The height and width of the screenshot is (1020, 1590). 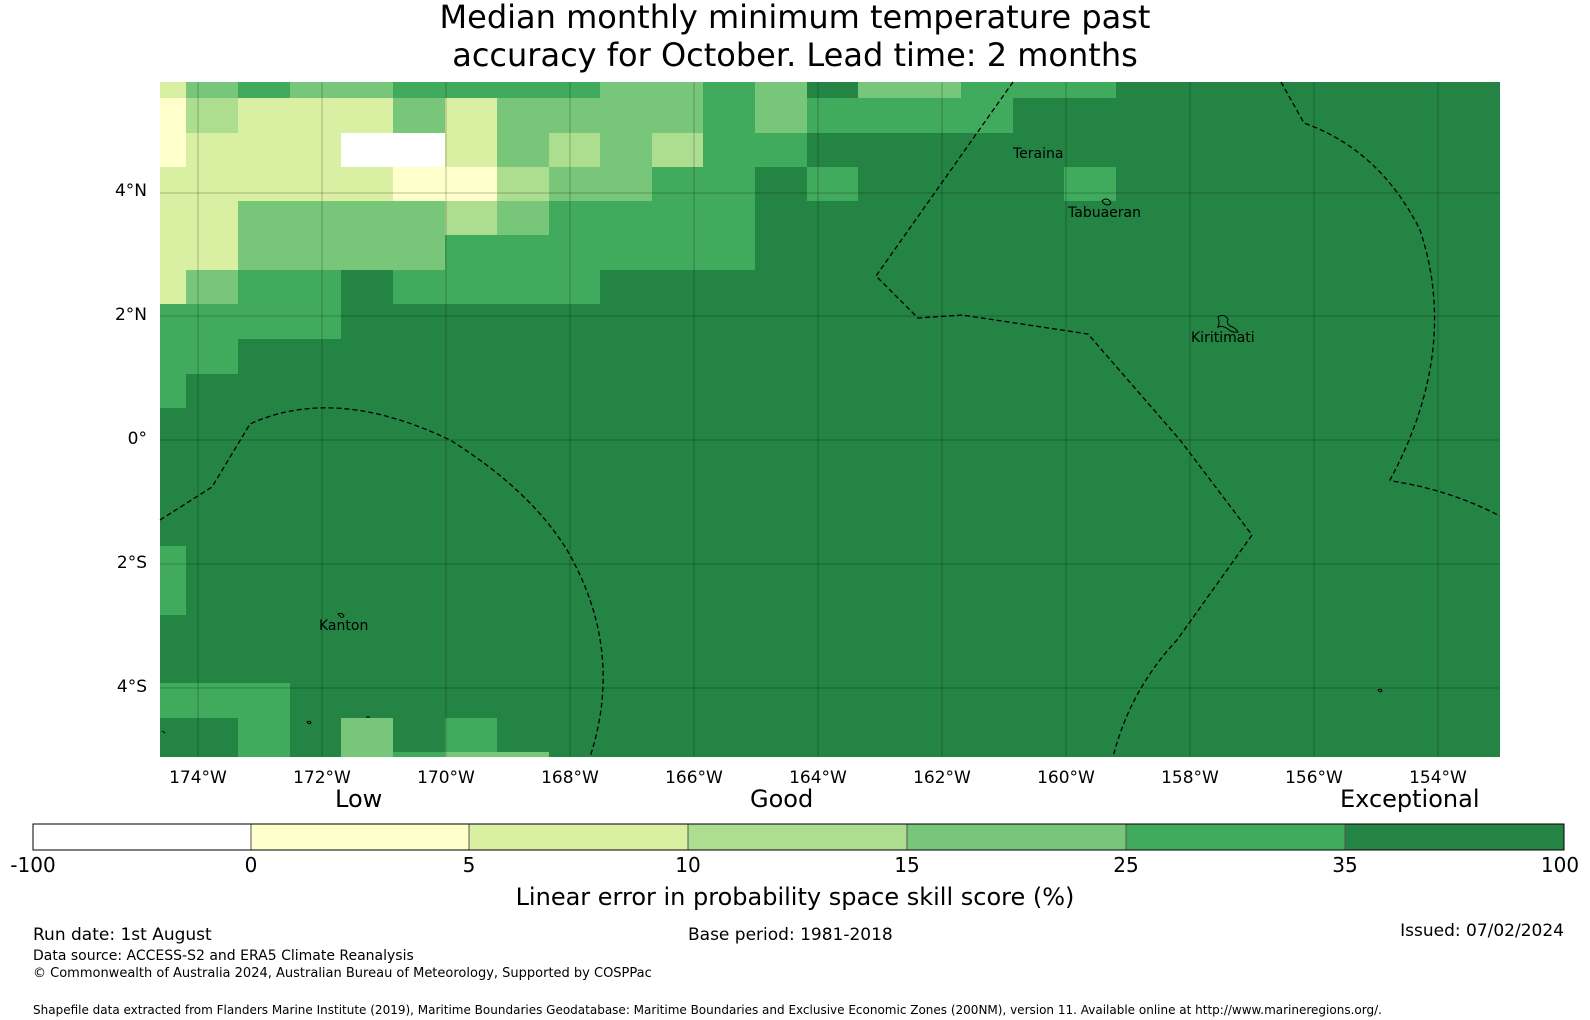 I want to click on place-label-teraina: Teraina, so click(x=1038, y=154).